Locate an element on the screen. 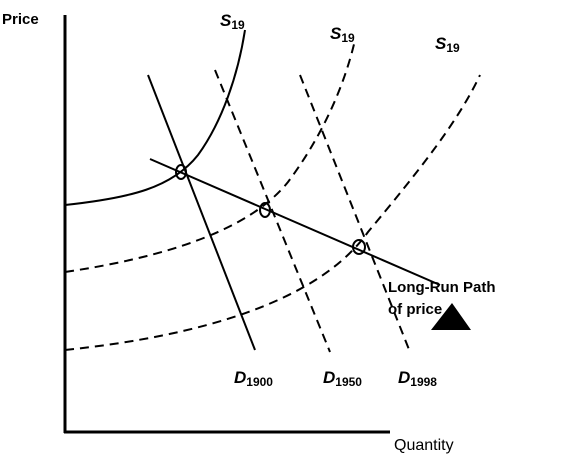 The height and width of the screenshot is (456, 569). demand-label: D1998 is located at coordinates (417, 378).